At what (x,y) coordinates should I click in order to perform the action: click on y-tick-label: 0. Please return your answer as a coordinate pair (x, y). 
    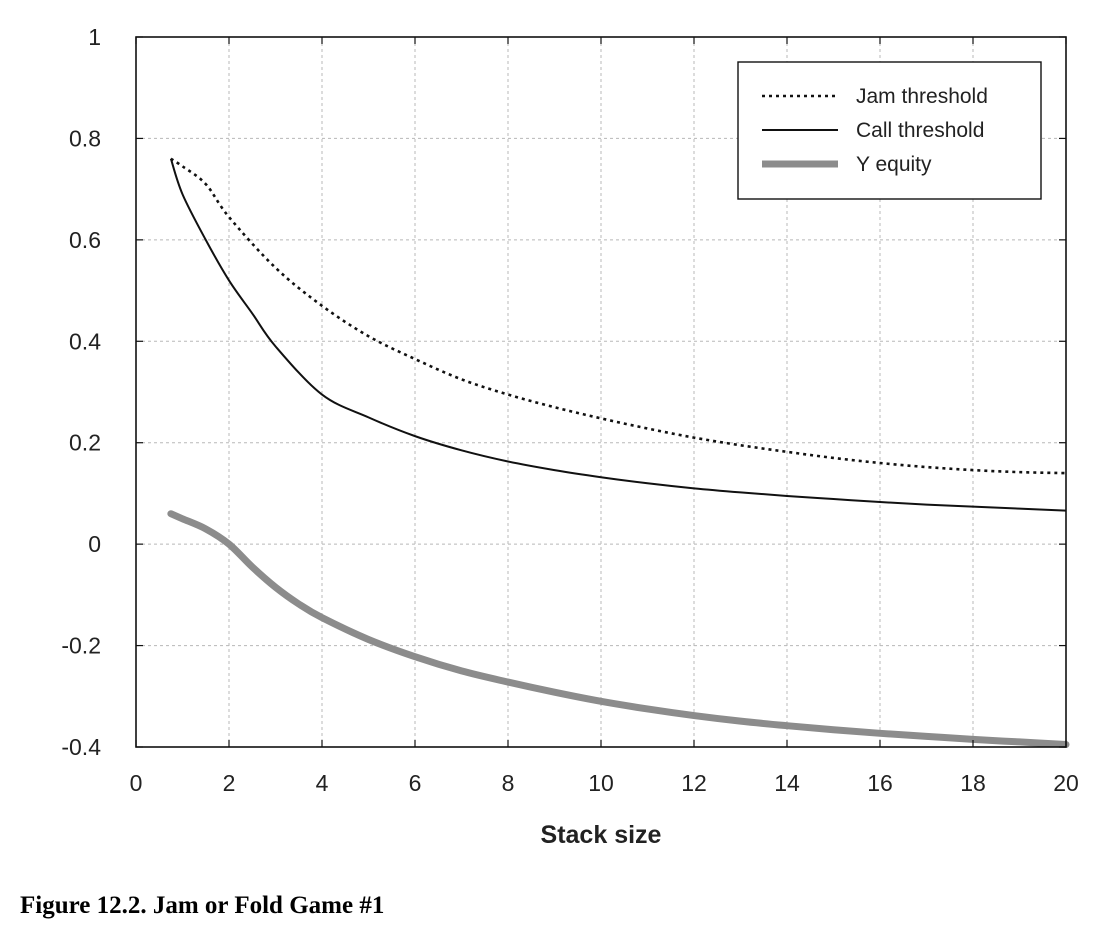
    Looking at the image, I should click on (94, 544).